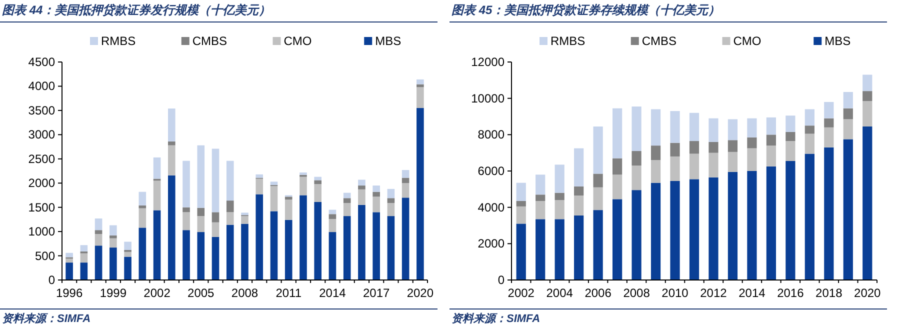 The image size is (899, 333). Describe the element at coordinates (675, 293) in the screenshot. I see `x-tick-label: 2010` at that location.